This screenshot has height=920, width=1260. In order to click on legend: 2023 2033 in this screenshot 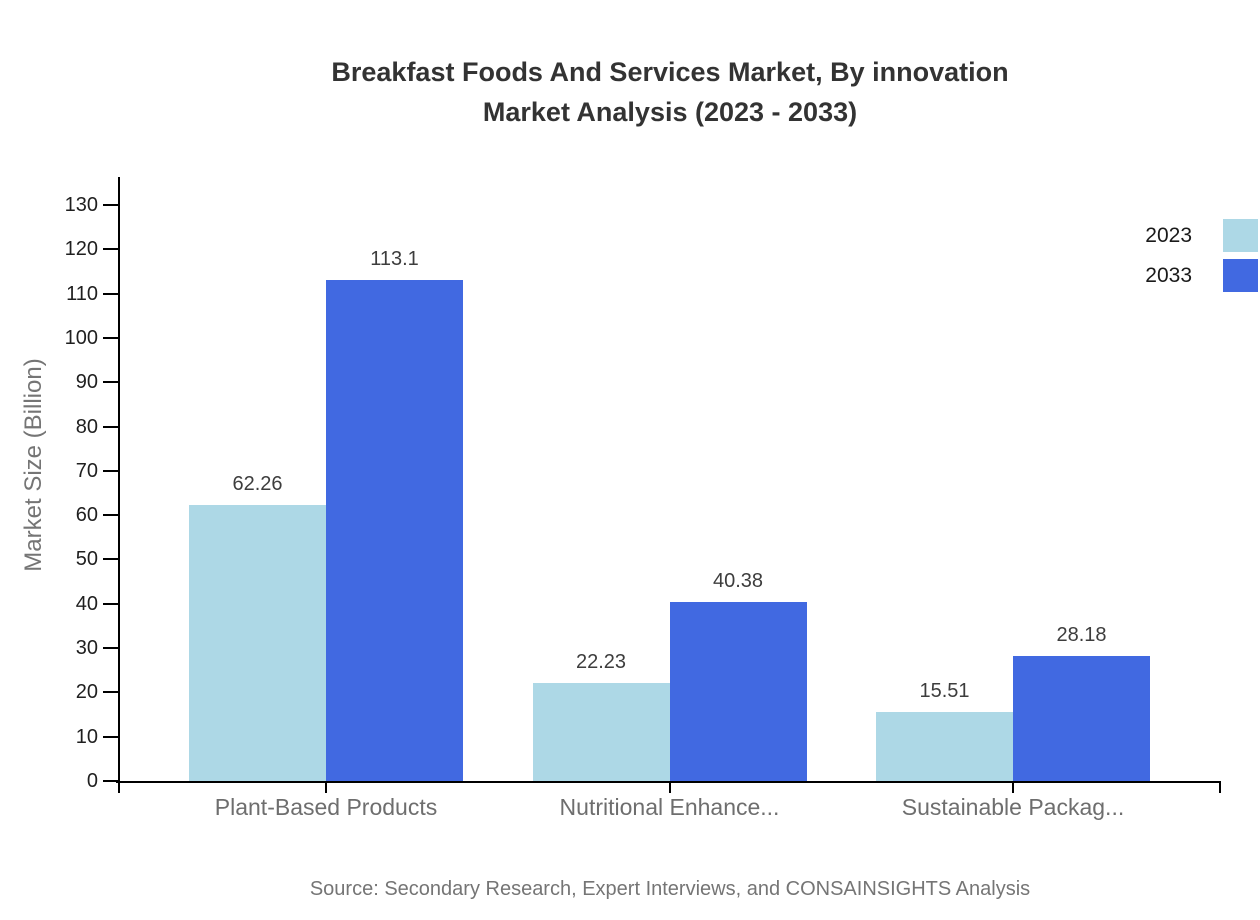, I will do `click(1201, 259)`.